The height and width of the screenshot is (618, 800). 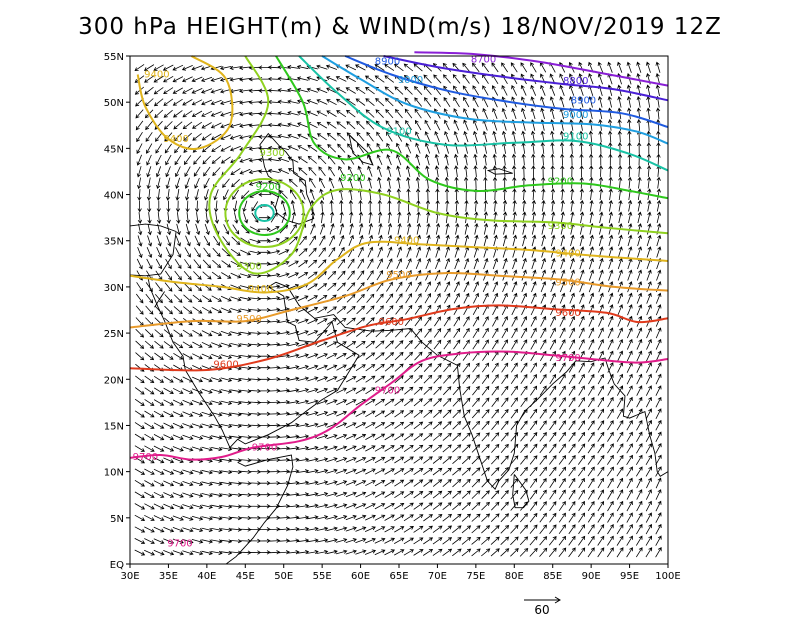 What do you see at coordinates (114, 334) in the screenshot?
I see `y-tick-label: 25N` at bounding box center [114, 334].